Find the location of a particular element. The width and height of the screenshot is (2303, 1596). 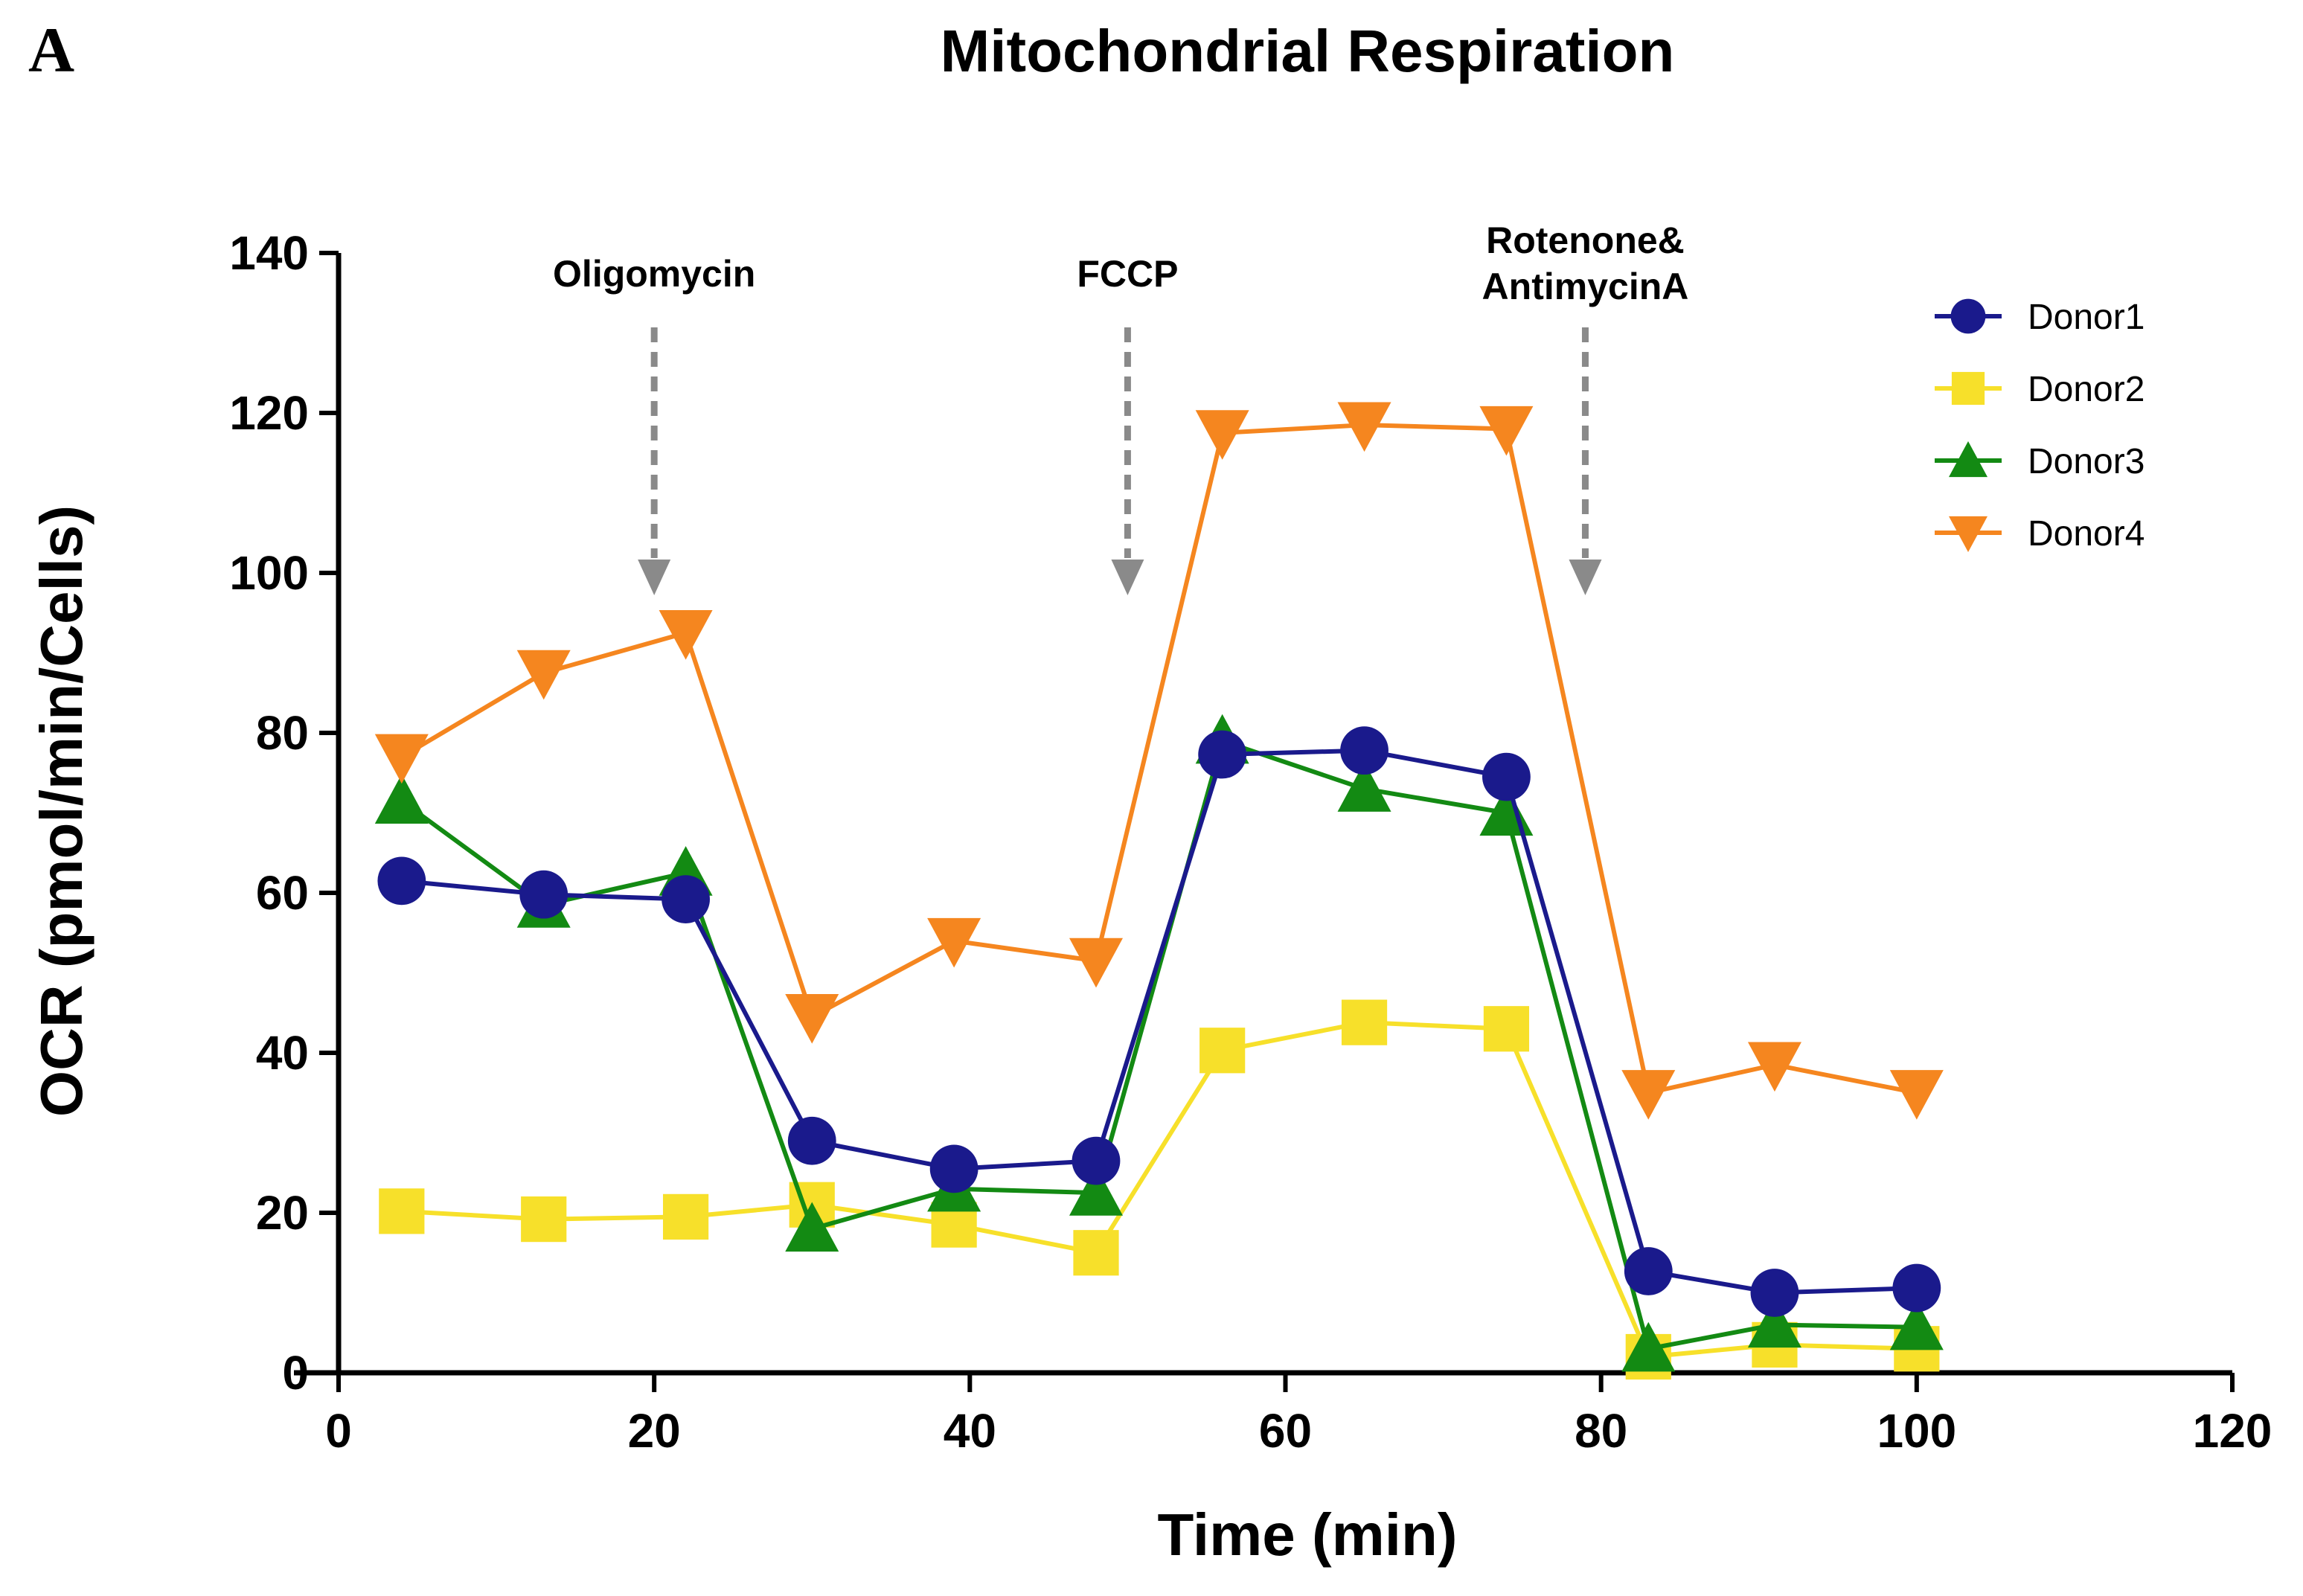

legend-item-donor4: Donor4 is located at coordinates (2040, 534).